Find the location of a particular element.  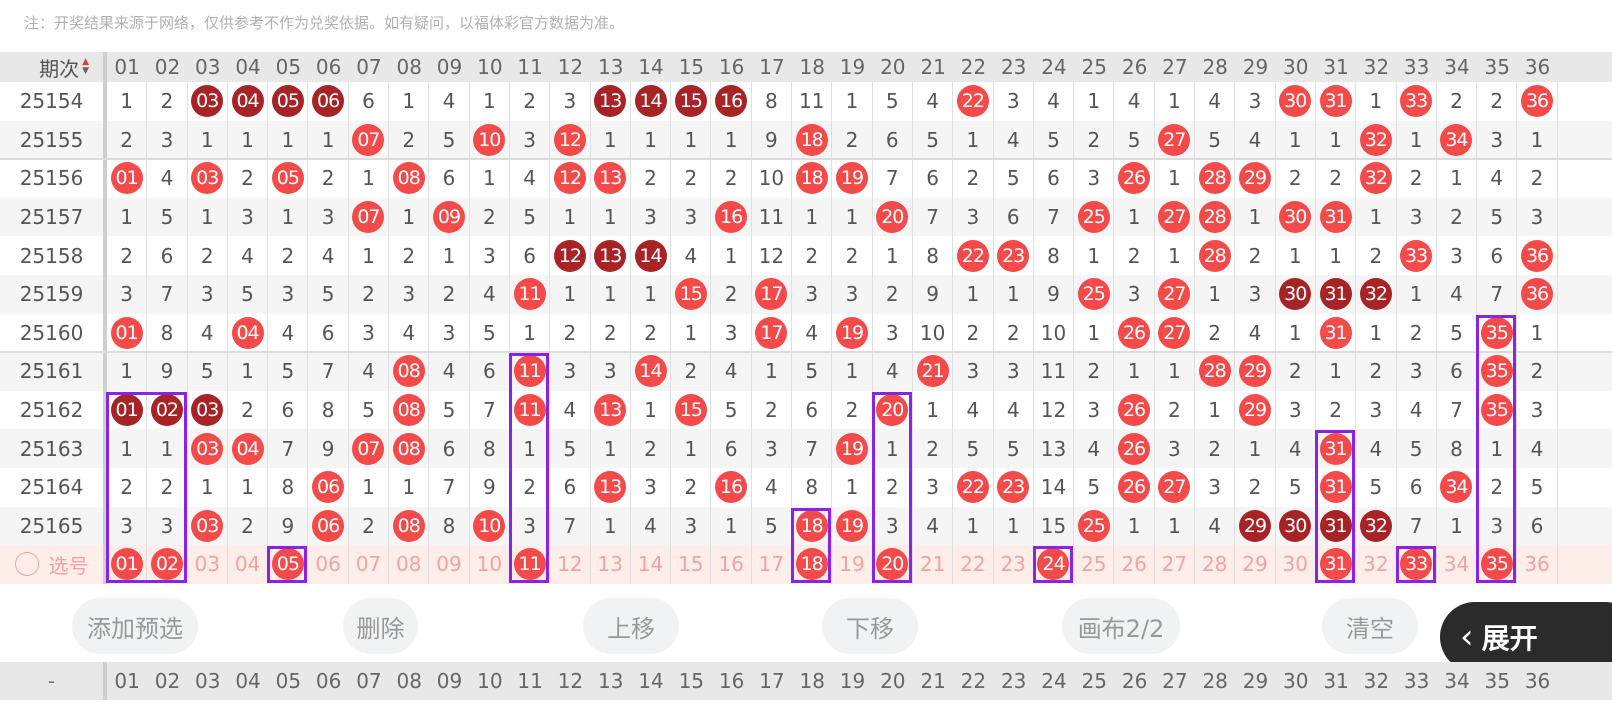

select-number-cell: 06 is located at coordinates (328, 564).